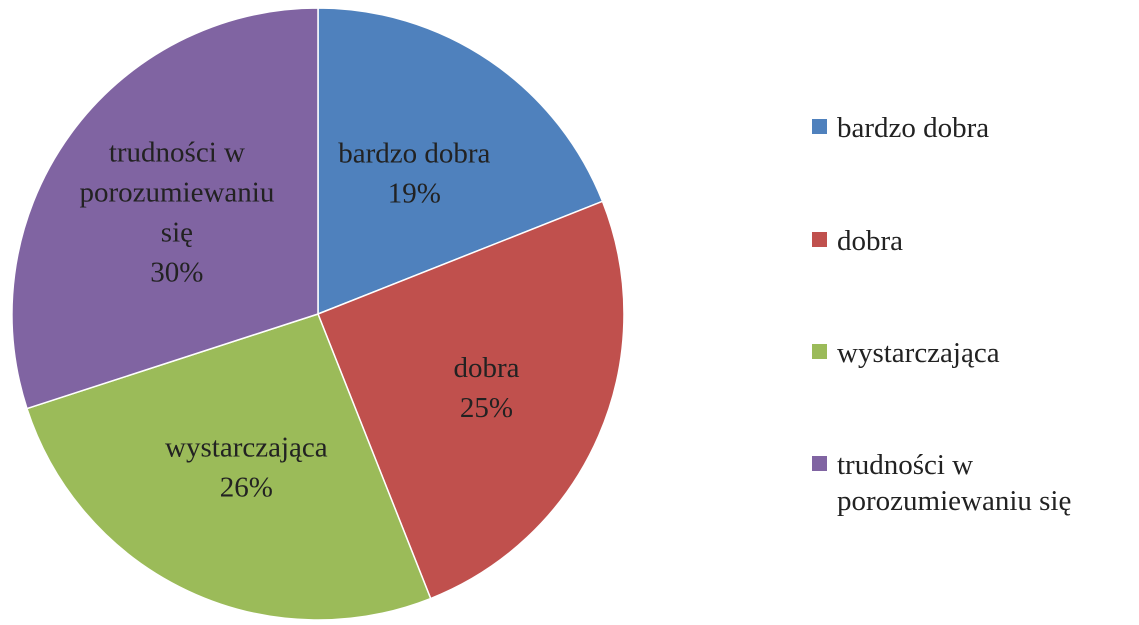  What do you see at coordinates (905, 465) in the screenshot?
I see `legend-label-line: trudności w` at bounding box center [905, 465].